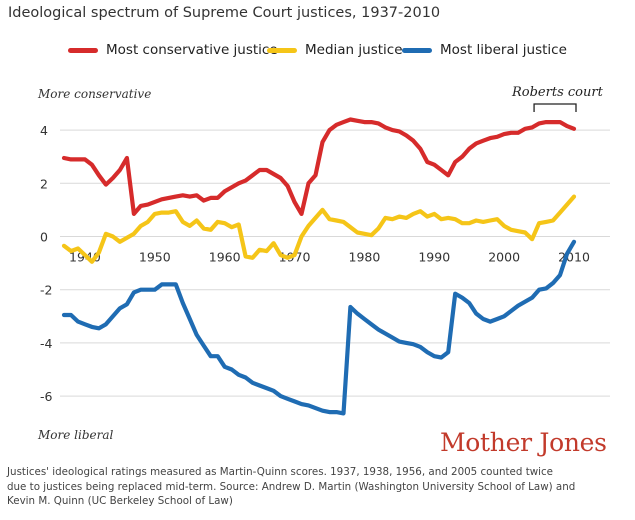 This screenshot has height=520, width=635. Describe the element at coordinates (46, 396) in the screenshot. I see `y-tick-label: -6` at that location.